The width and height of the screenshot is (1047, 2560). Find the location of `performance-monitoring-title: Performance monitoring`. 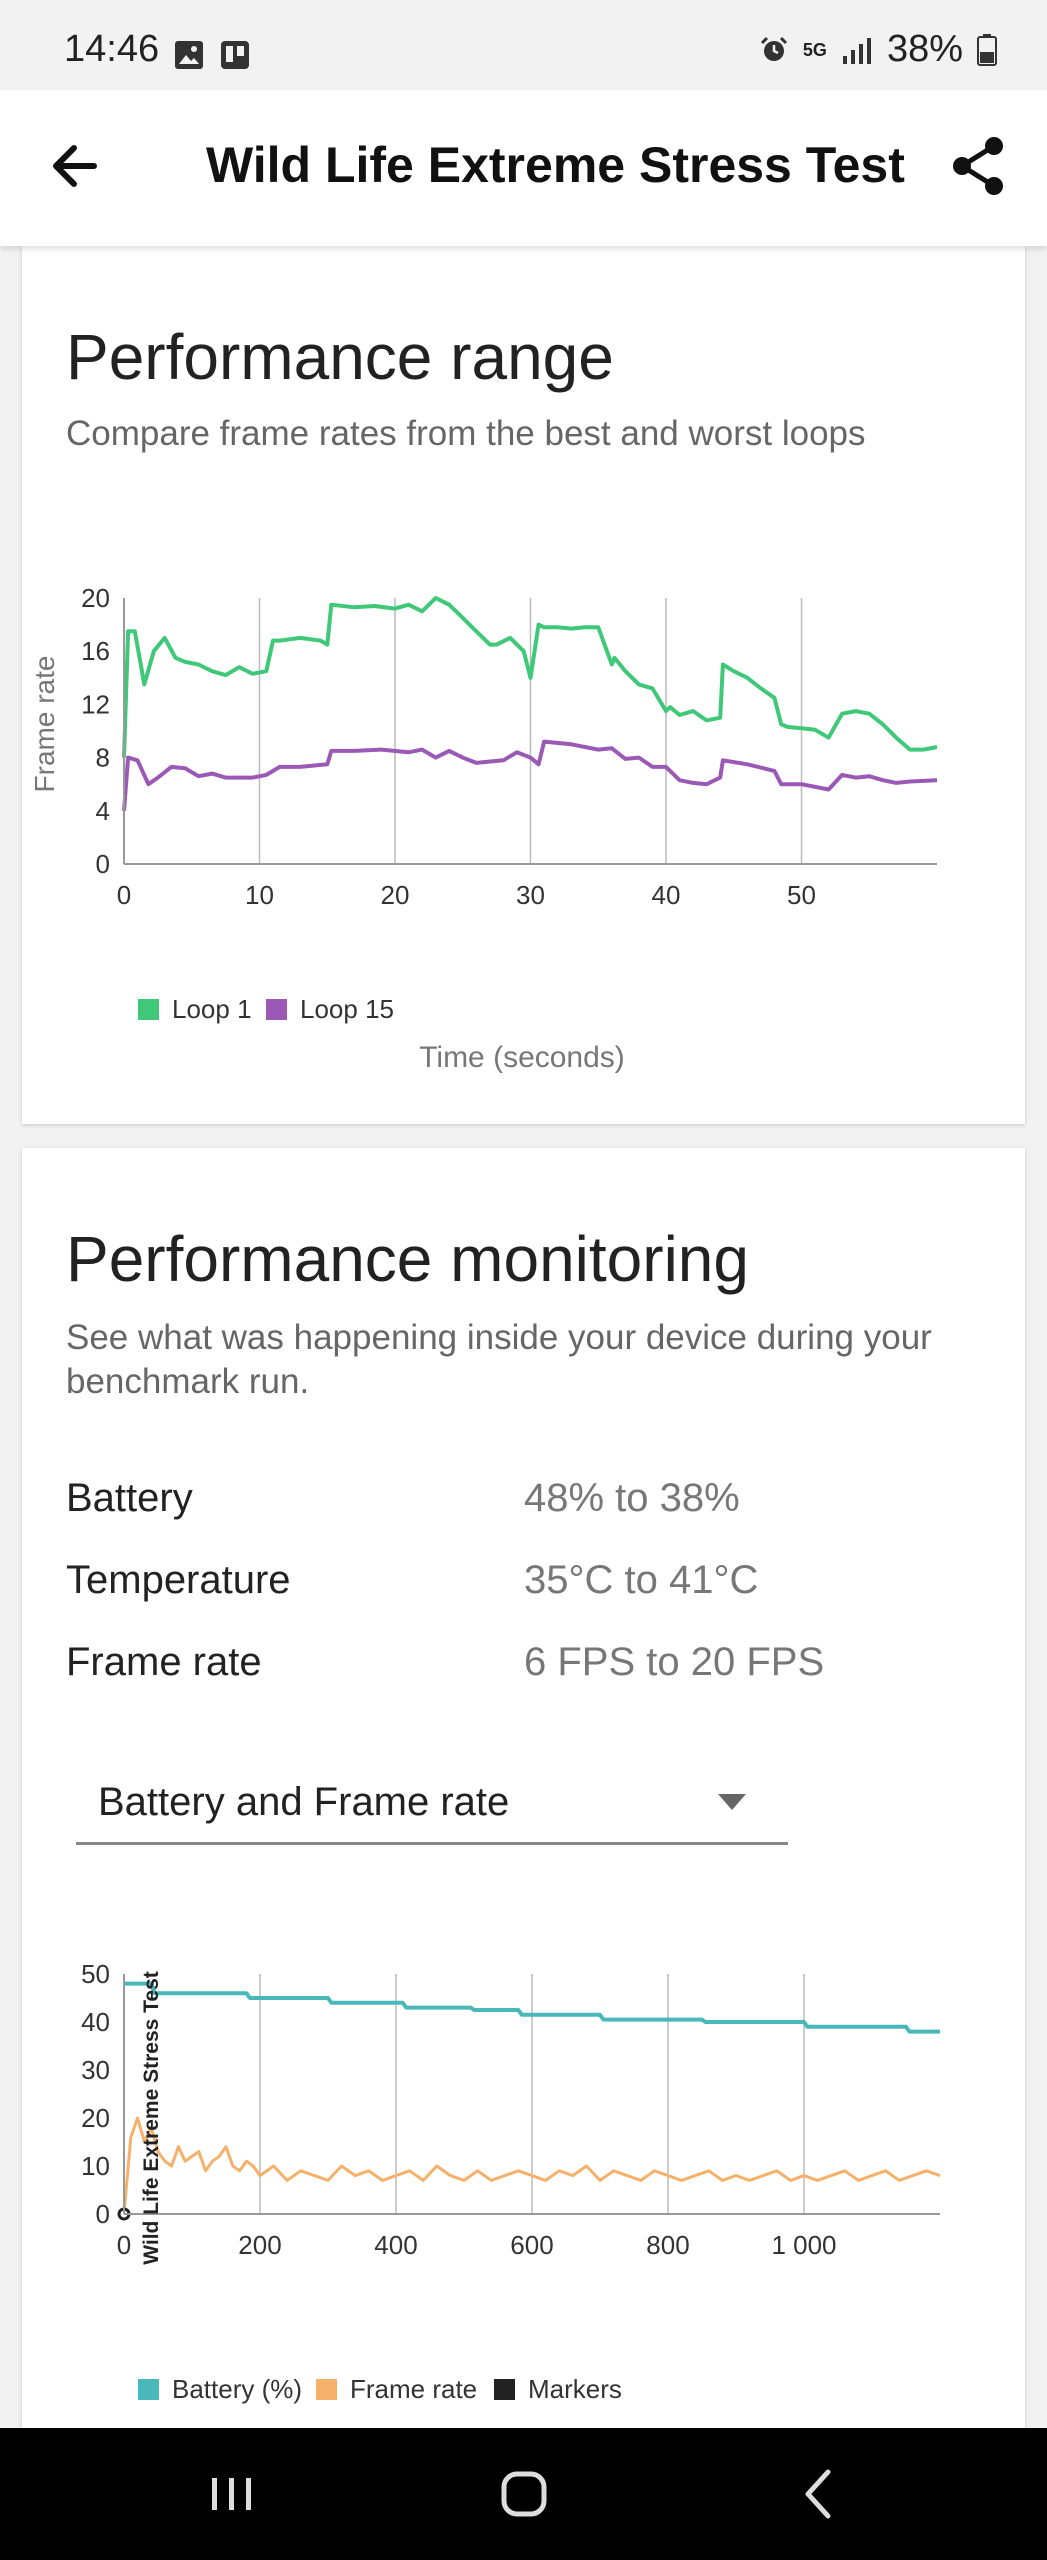

performance-monitoring-title: Performance monitoring is located at coordinates (407, 1259).